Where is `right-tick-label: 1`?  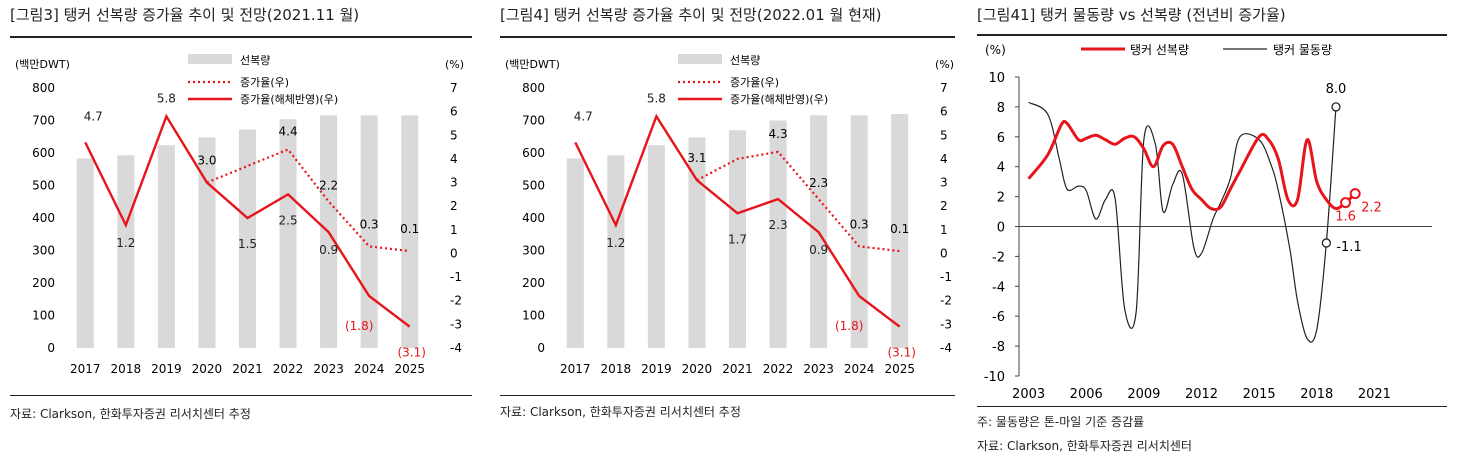
right-tick-label: 1 is located at coordinates (454, 230).